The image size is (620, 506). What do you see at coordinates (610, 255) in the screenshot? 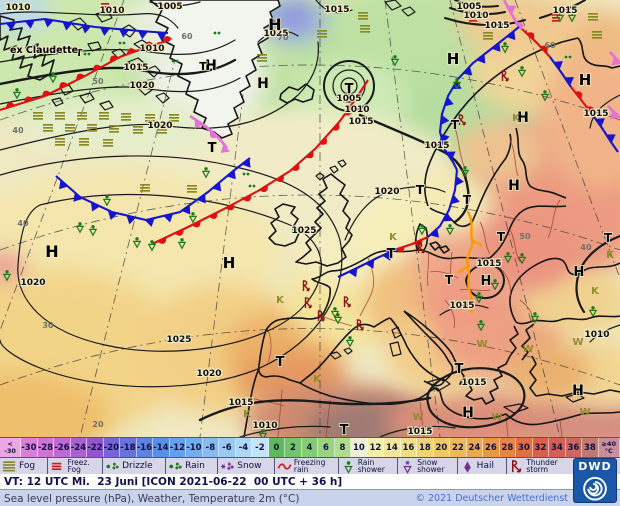
I see `airmass-label: K` at bounding box center [610, 255].